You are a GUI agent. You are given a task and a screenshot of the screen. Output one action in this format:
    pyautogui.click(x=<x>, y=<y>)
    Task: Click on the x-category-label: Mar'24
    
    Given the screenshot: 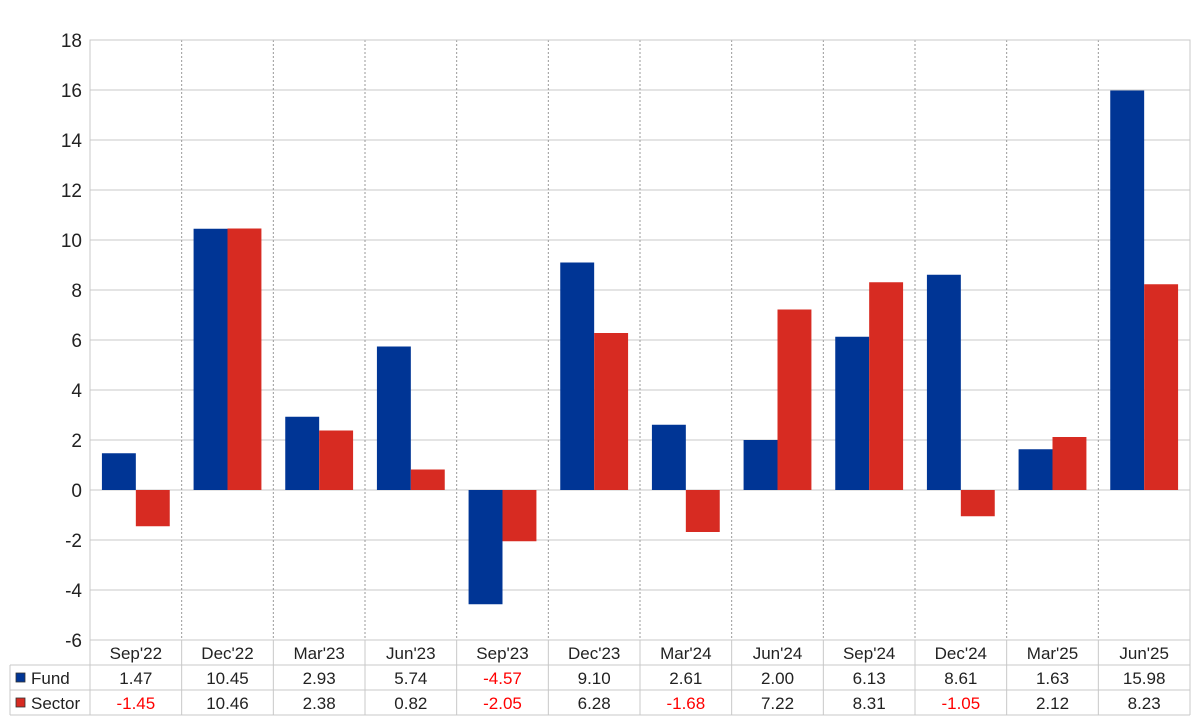 What is the action you would take?
    pyautogui.click(x=685, y=653)
    